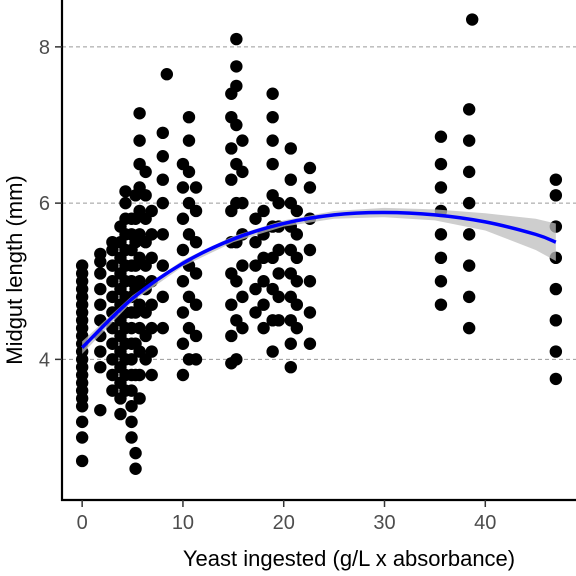 The width and height of the screenshot is (576, 576). What do you see at coordinates (284, 523) in the screenshot?
I see `x-tick-label: 20` at bounding box center [284, 523].